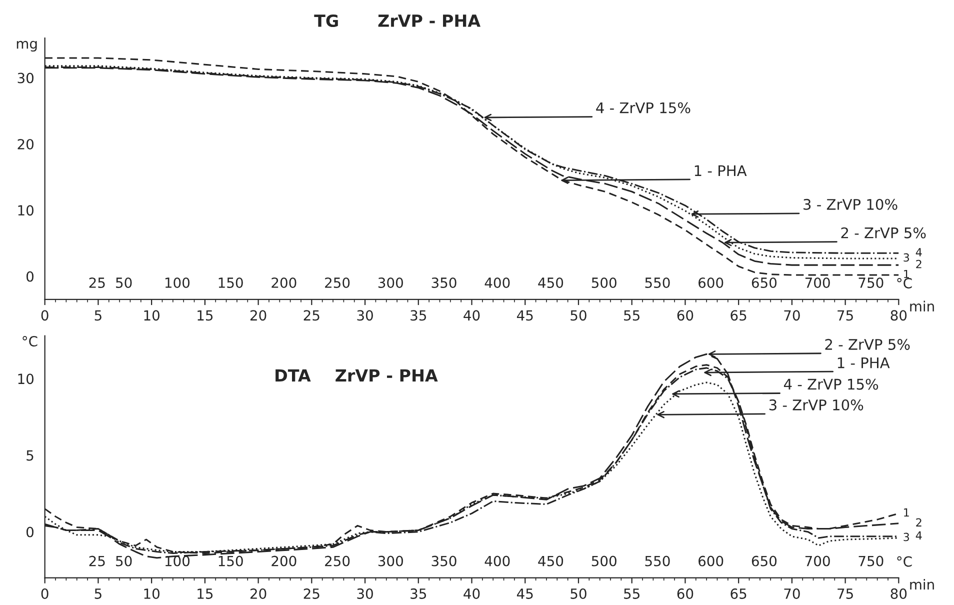  What do you see at coordinates (177, 283) in the screenshot?
I see `x2-tick-label: 100` at bounding box center [177, 283].